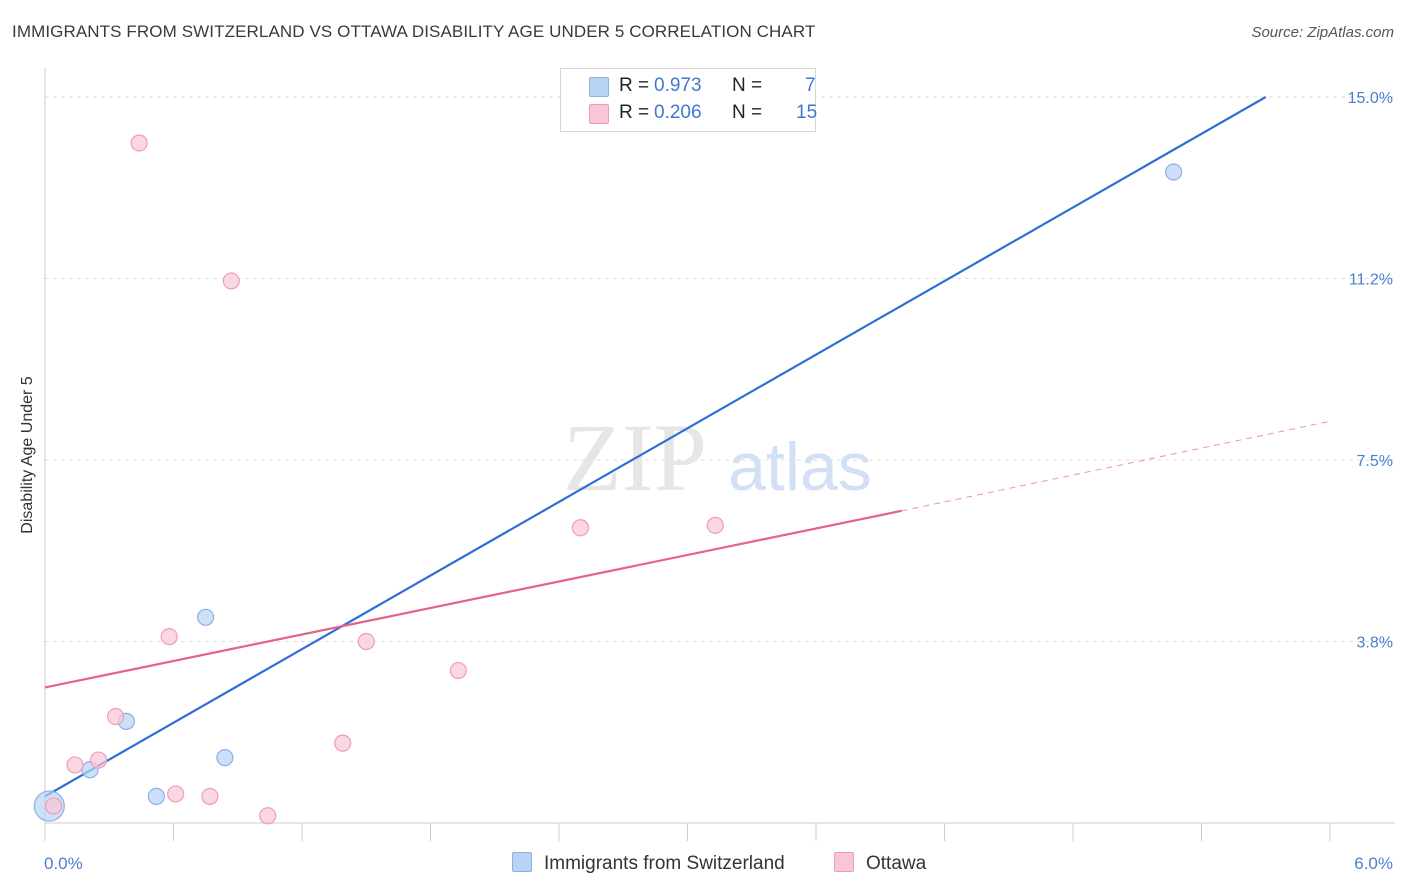 Image resolution: width=1406 pixels, height=892 pixels. Describe the element at coordinates (689, 100) in the screenshot. I see `legend: R = 0.973 N = 7 R = 0.206 N = 15` at that location.